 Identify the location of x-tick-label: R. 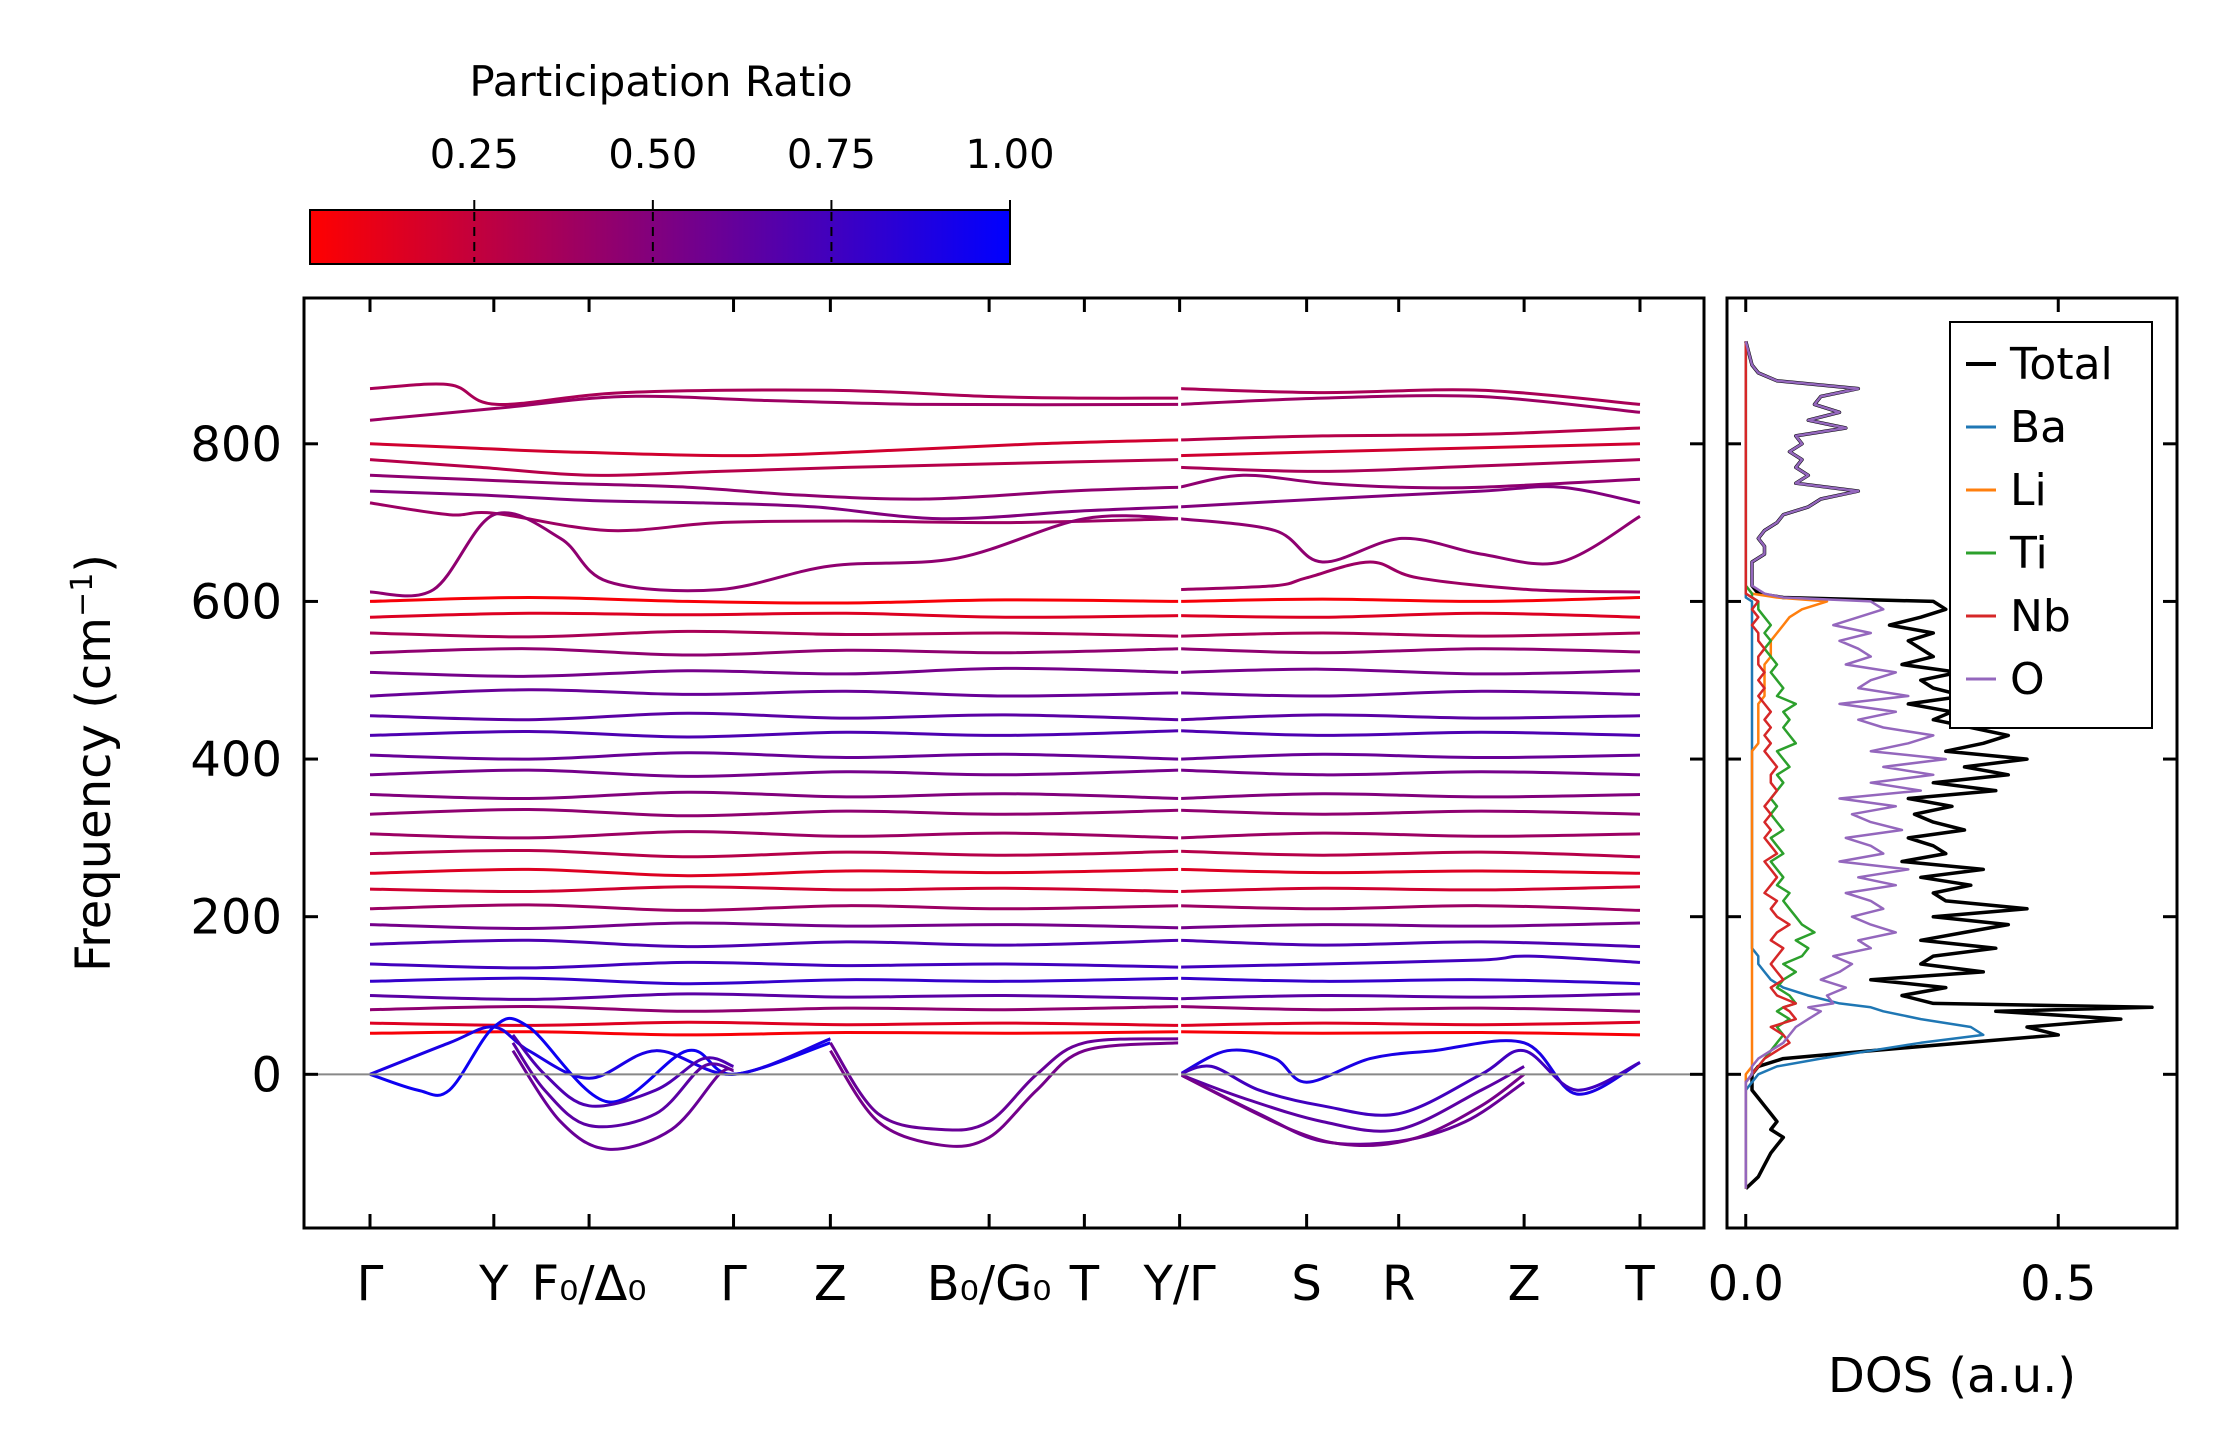
(1398, 1284).